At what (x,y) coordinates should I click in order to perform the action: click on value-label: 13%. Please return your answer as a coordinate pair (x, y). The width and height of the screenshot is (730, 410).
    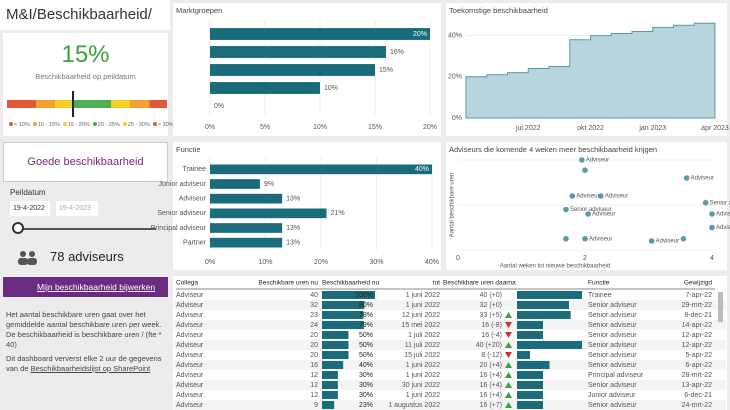
    Looking at the image, I should click on (293, 228).